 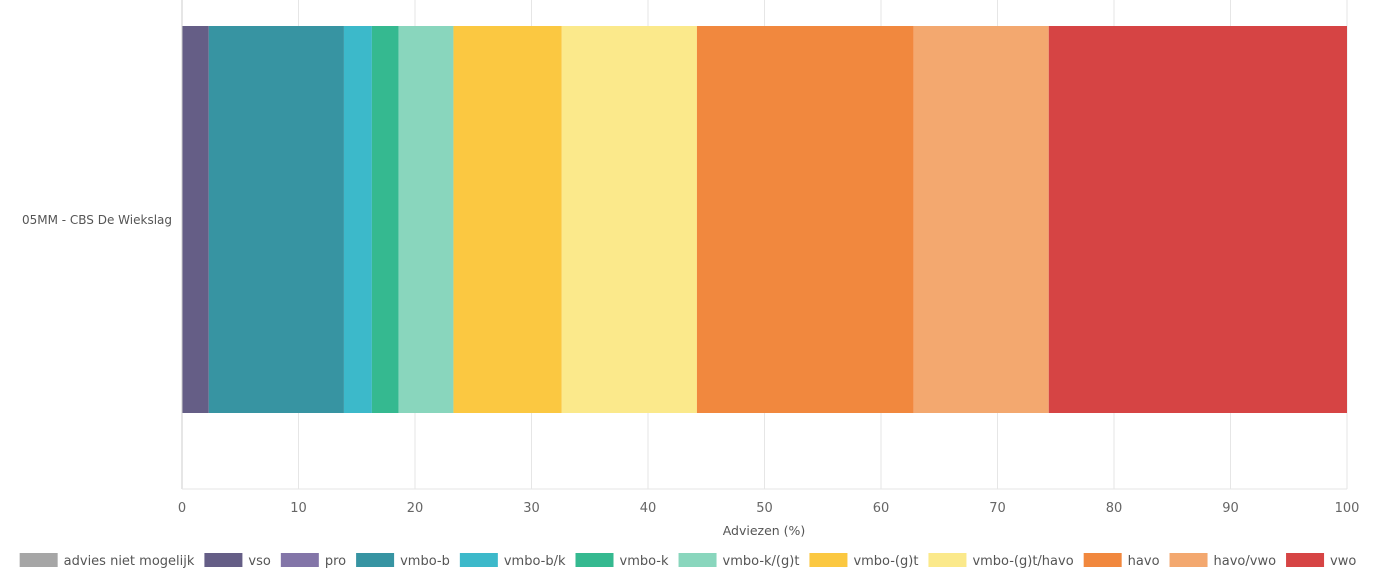 I want to click on x-tick-label: 50, so click(x=764, y=508).